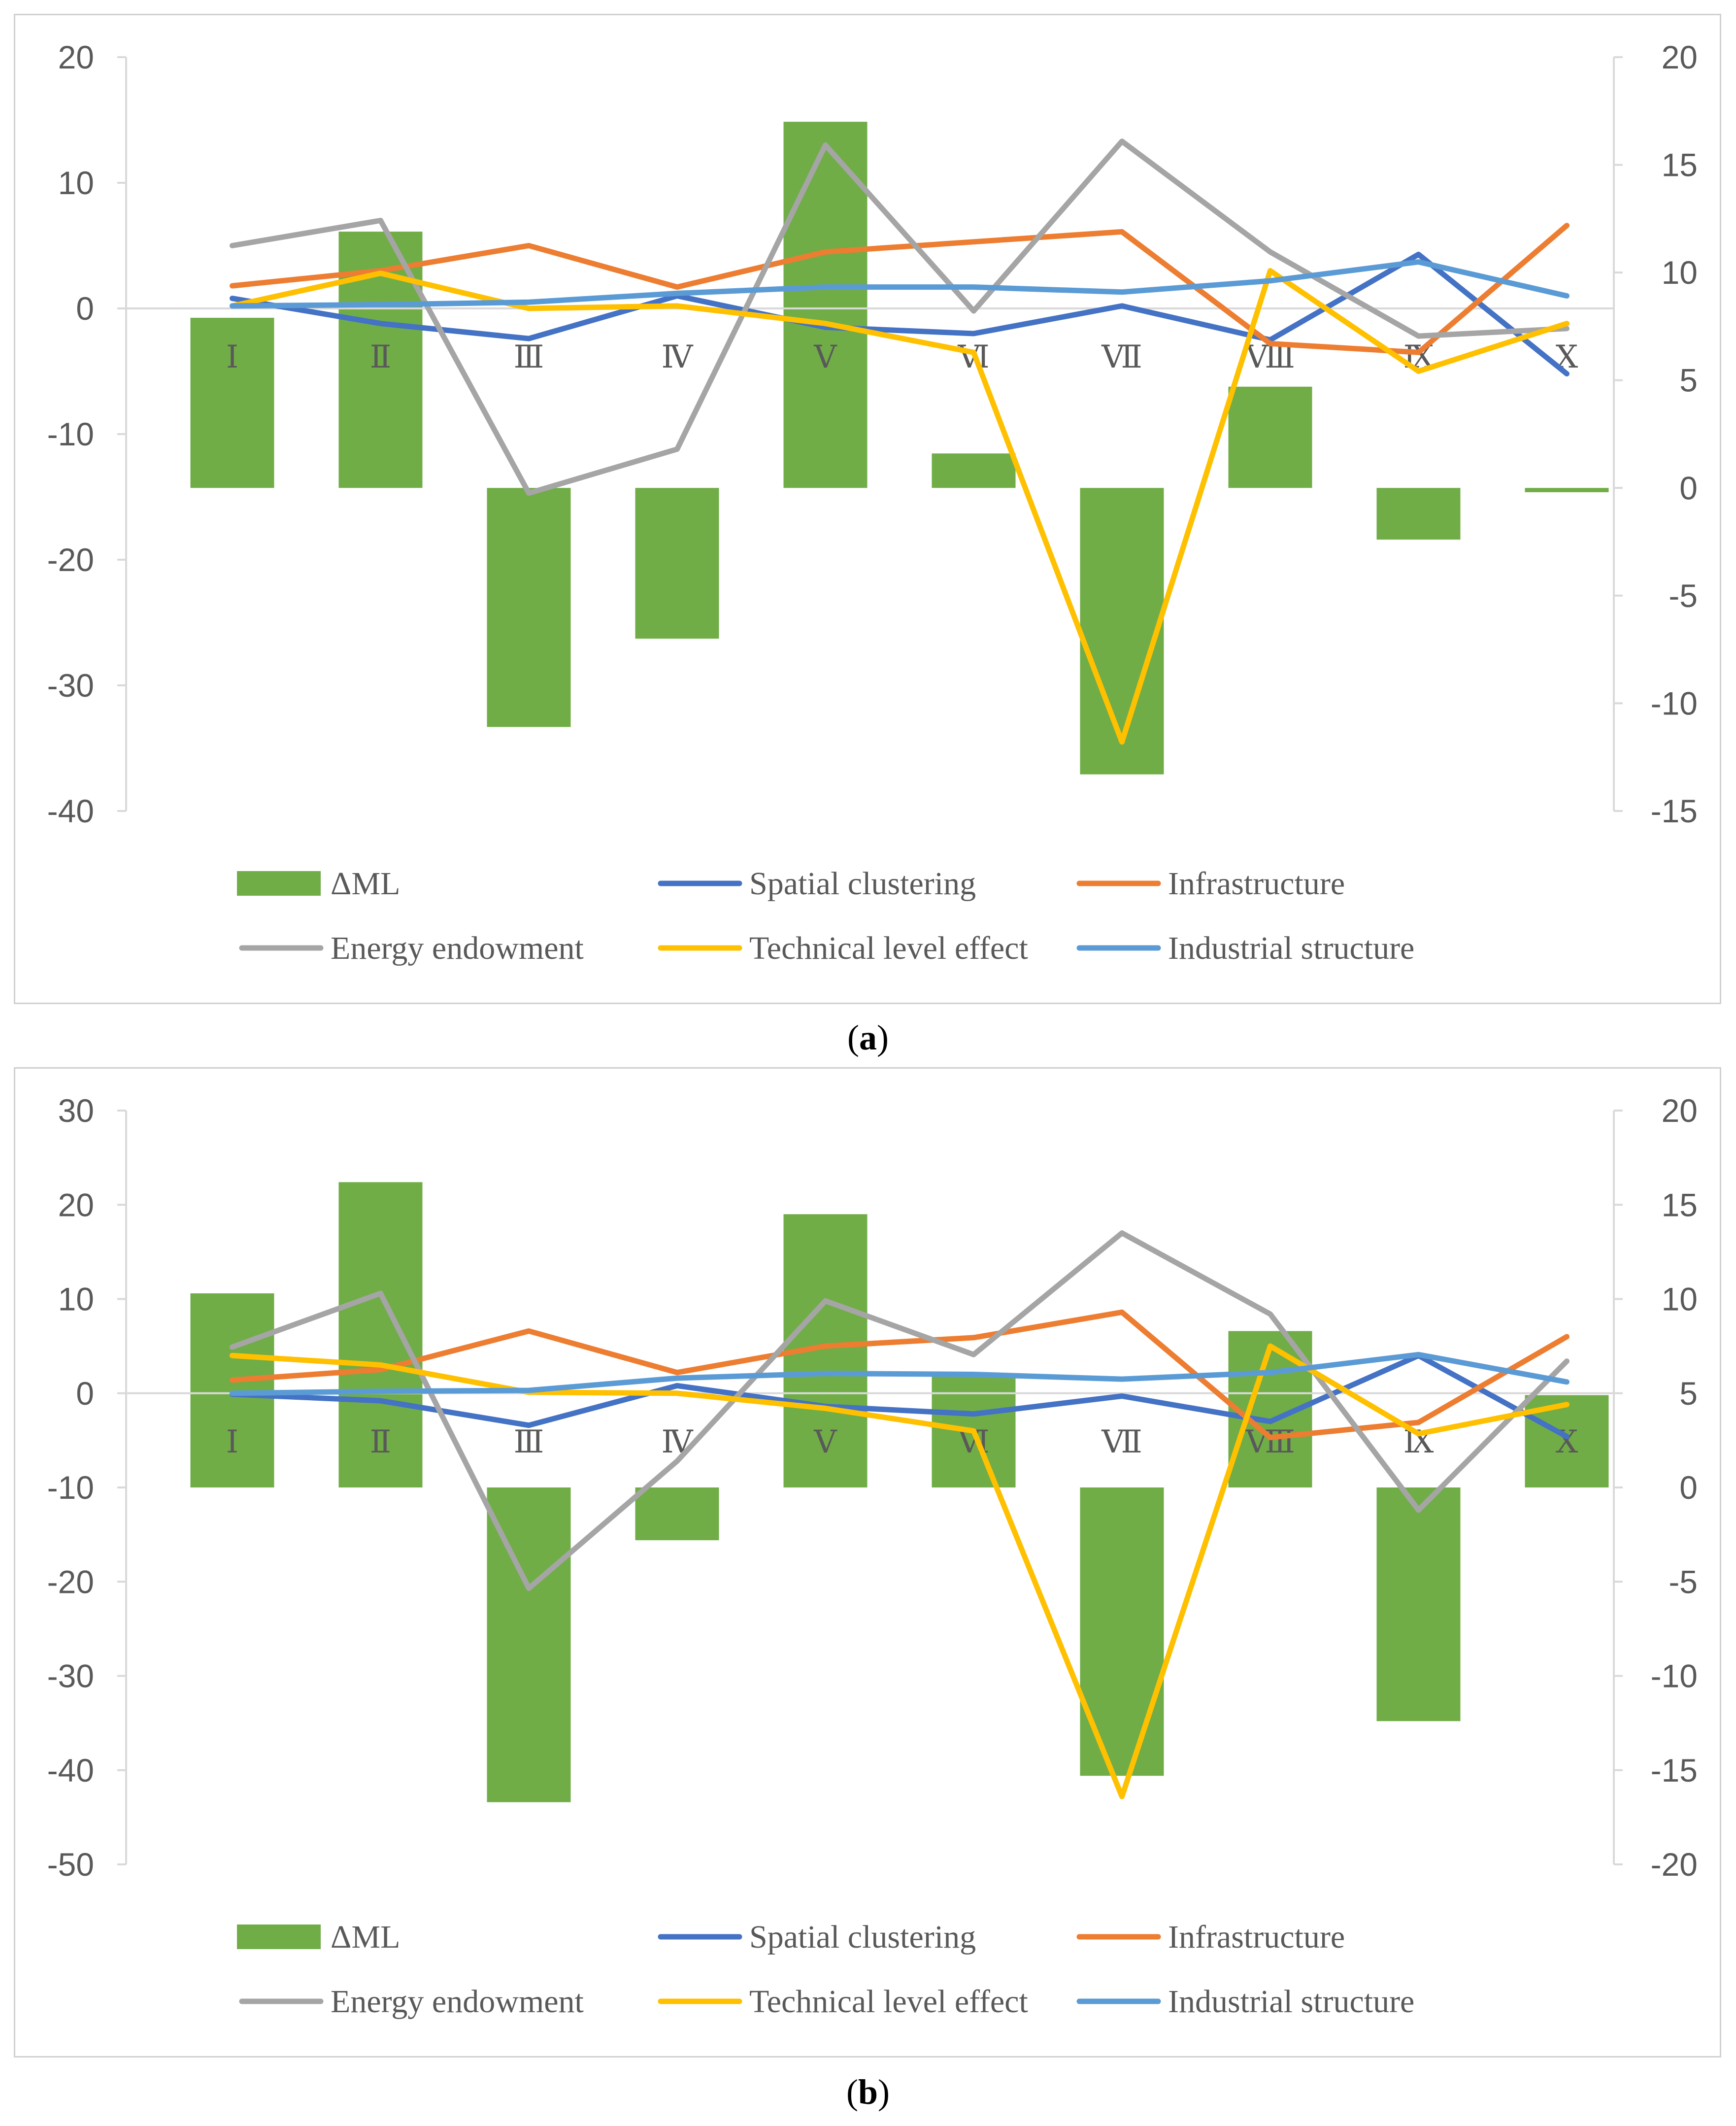 This screenshot has width=1736, height=2126. I want to click on caption-b: (b), so click(868, 2092).